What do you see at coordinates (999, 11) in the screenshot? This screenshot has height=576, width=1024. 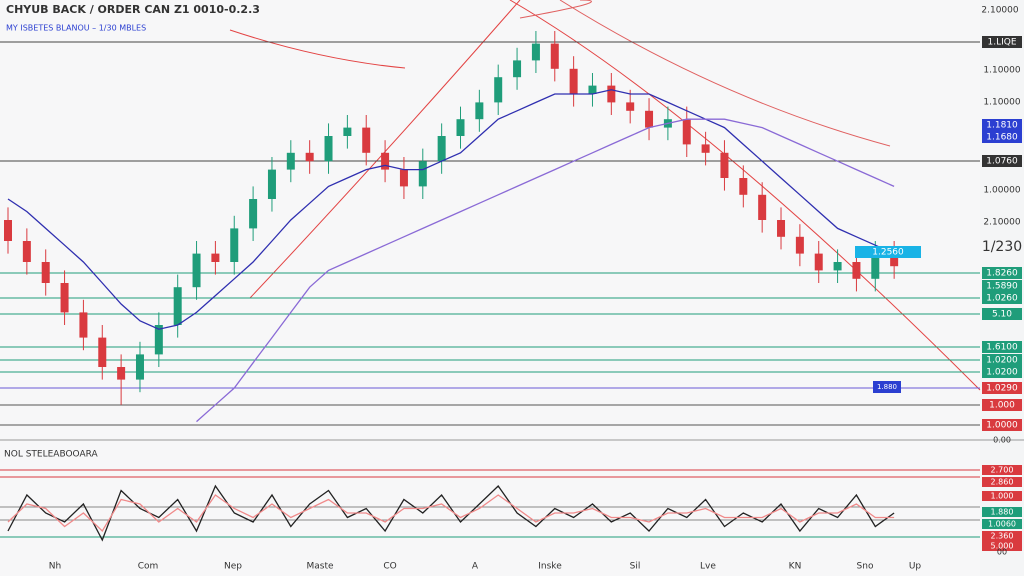 I see `top-label: 2.10000` at bounding box center [999, 11].